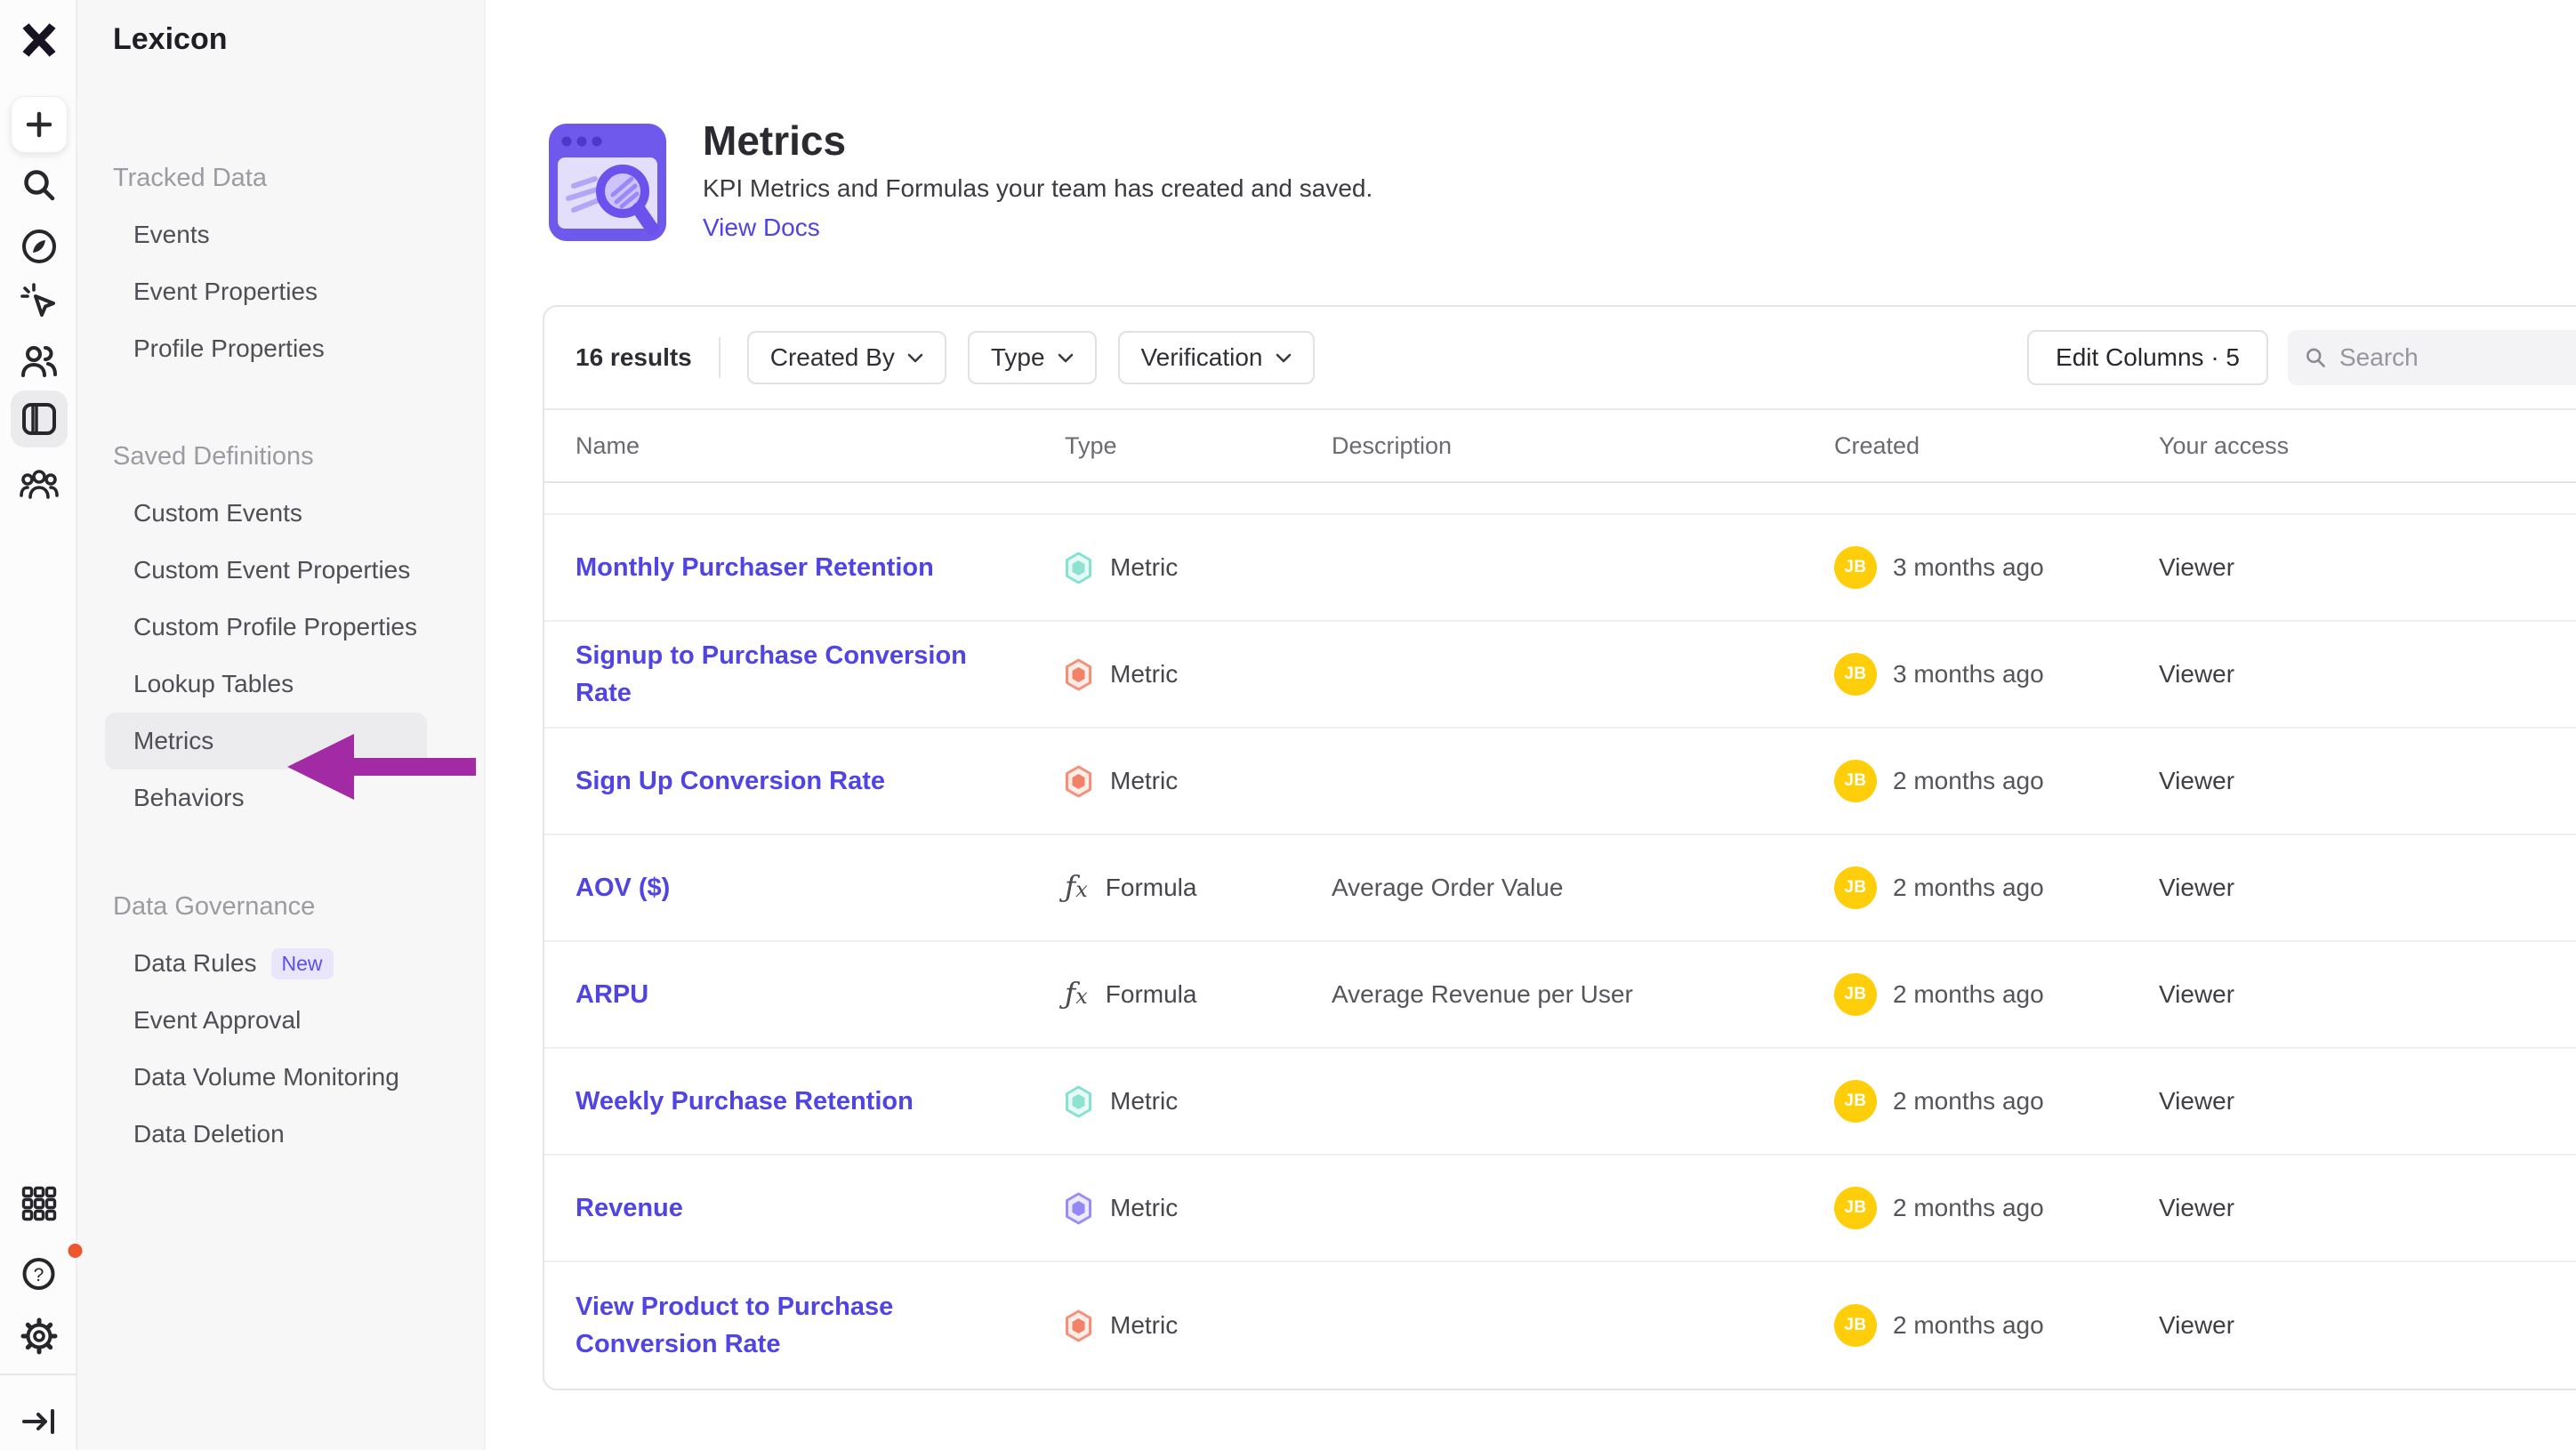  I want to click on metric-name-link: AOV ($), so click(623, 888).